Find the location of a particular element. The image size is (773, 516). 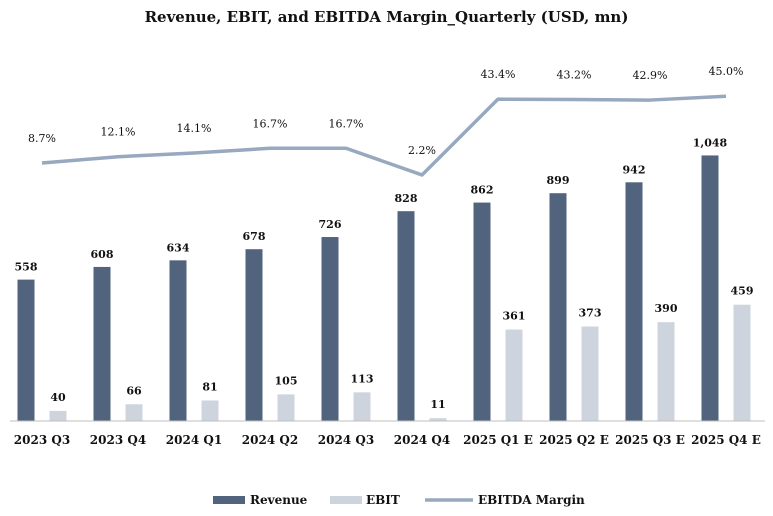

x-tick-label: 2025 Q1 E is located at coordinates (498, 440).